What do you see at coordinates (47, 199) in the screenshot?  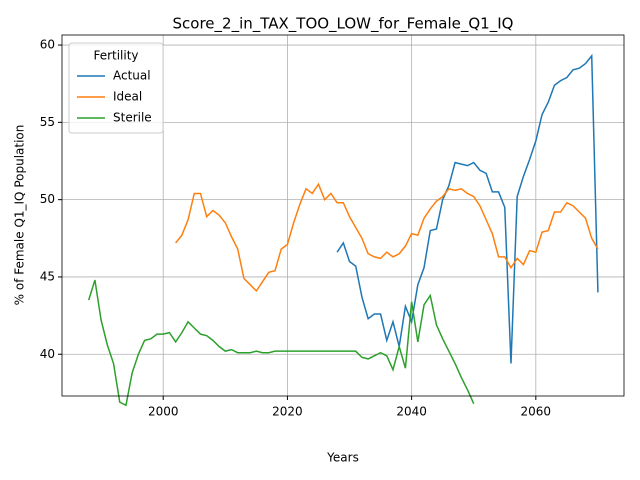 I see `y-tick-label: 50` at bounding box center [47, 199].